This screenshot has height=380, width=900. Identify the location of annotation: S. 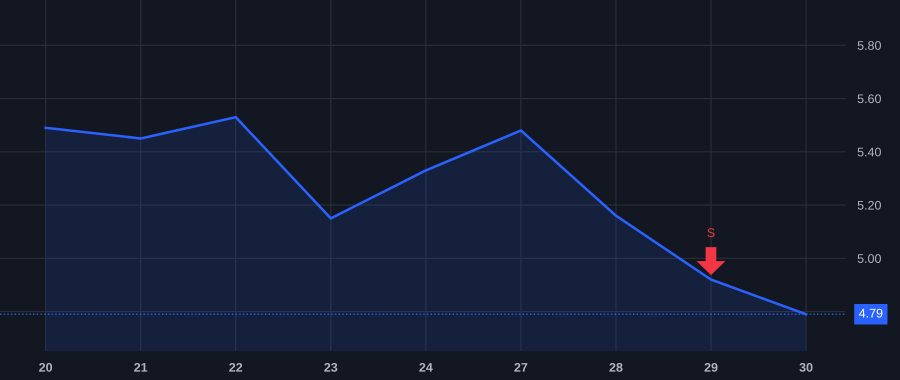
(711, 233).